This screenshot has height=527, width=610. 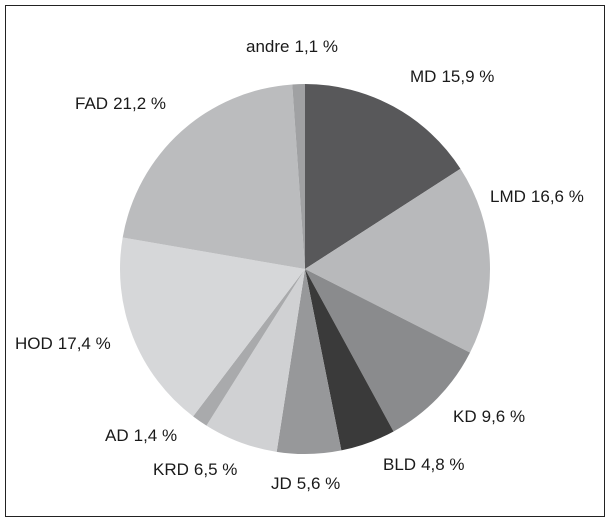 I want to click on slice-category: BLD, so click(x=399, y=464).